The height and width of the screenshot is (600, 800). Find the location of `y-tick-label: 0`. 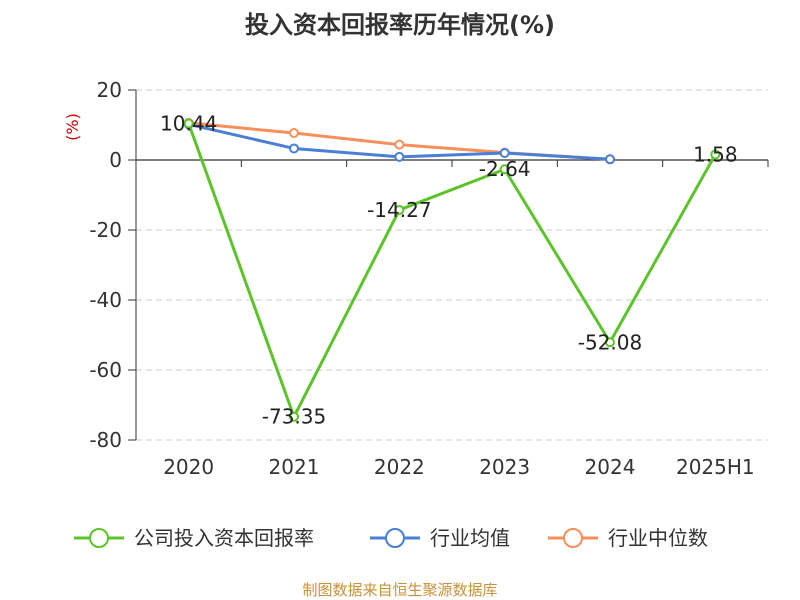

y-tick-label: 0 is located at coordinates (115, 160).